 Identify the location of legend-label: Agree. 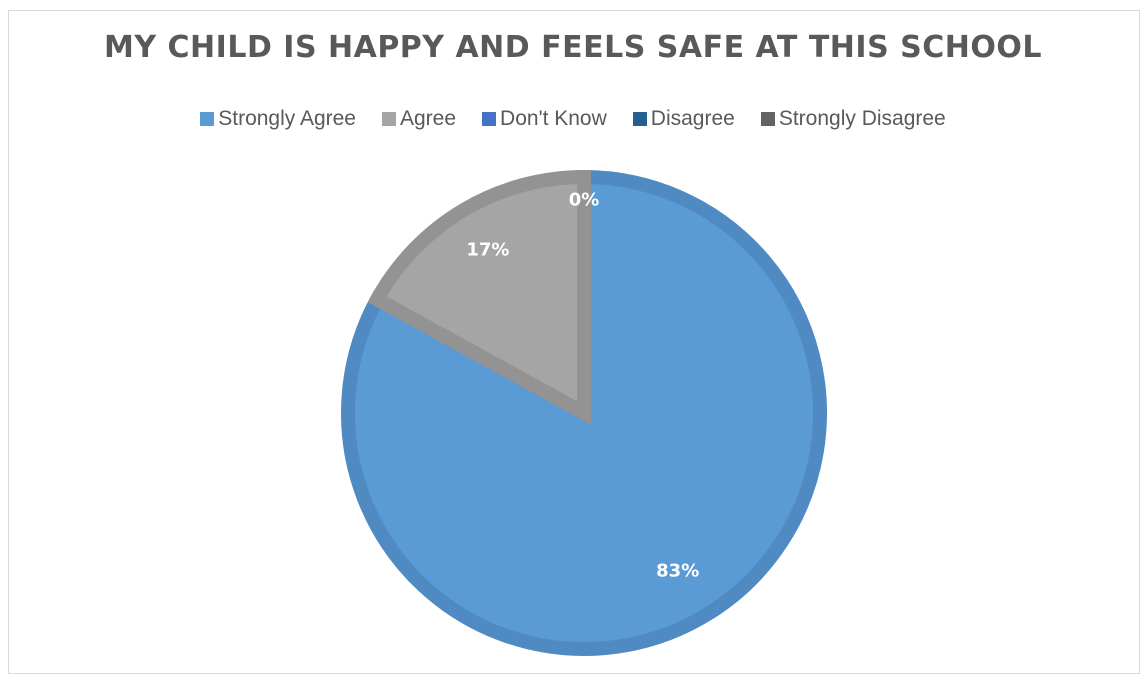
(428, 118).